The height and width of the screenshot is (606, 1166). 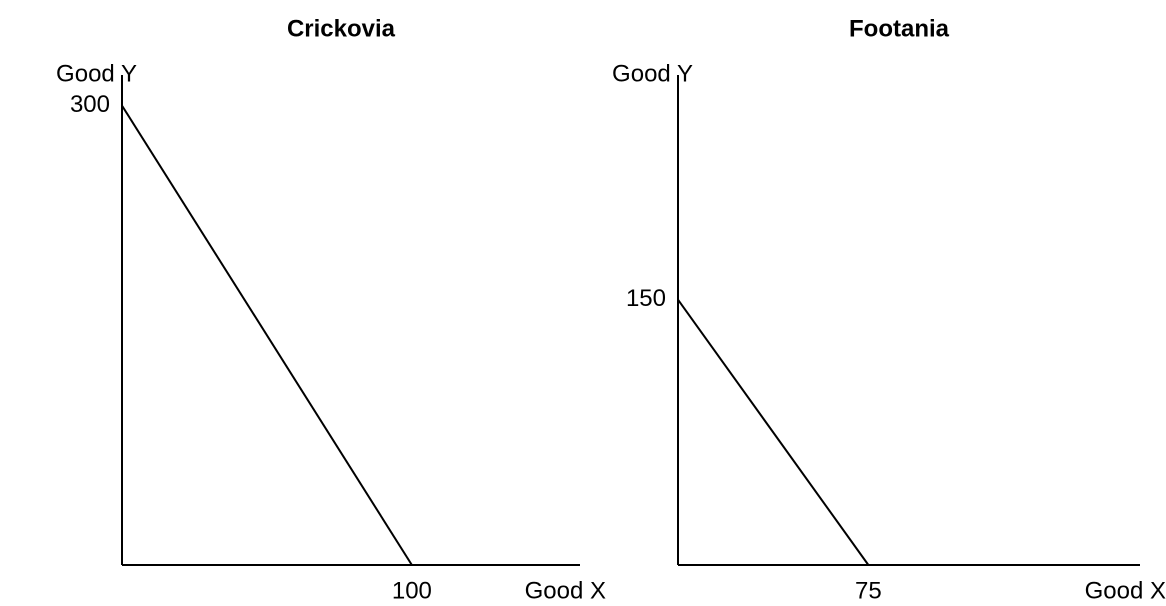 I want to click on y-tick-label: 300, so click(x=90, y=104).